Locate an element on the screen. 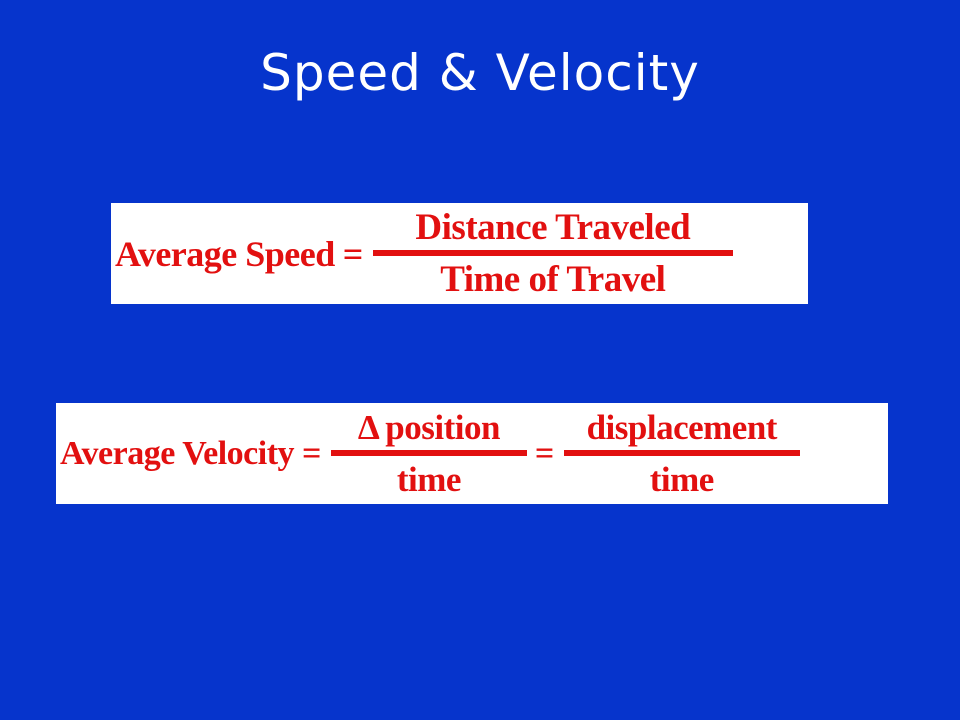 This screenshot has width=960, height=720. speed-denominator: Time of Travel is located at coordinates (553, 279).